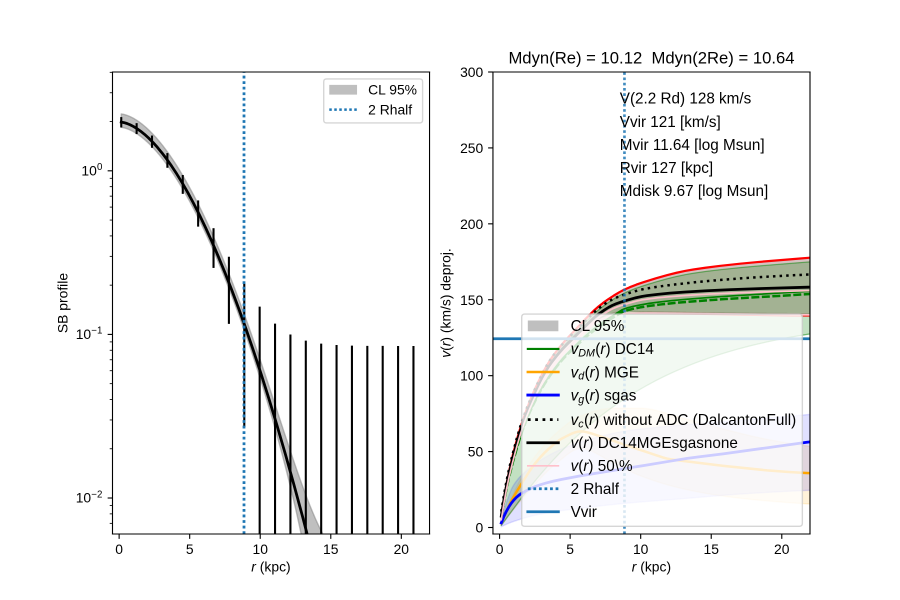 The height and width of the screenshot is (600, 900). I want to click on svg-text: 100, so click(471, 376).